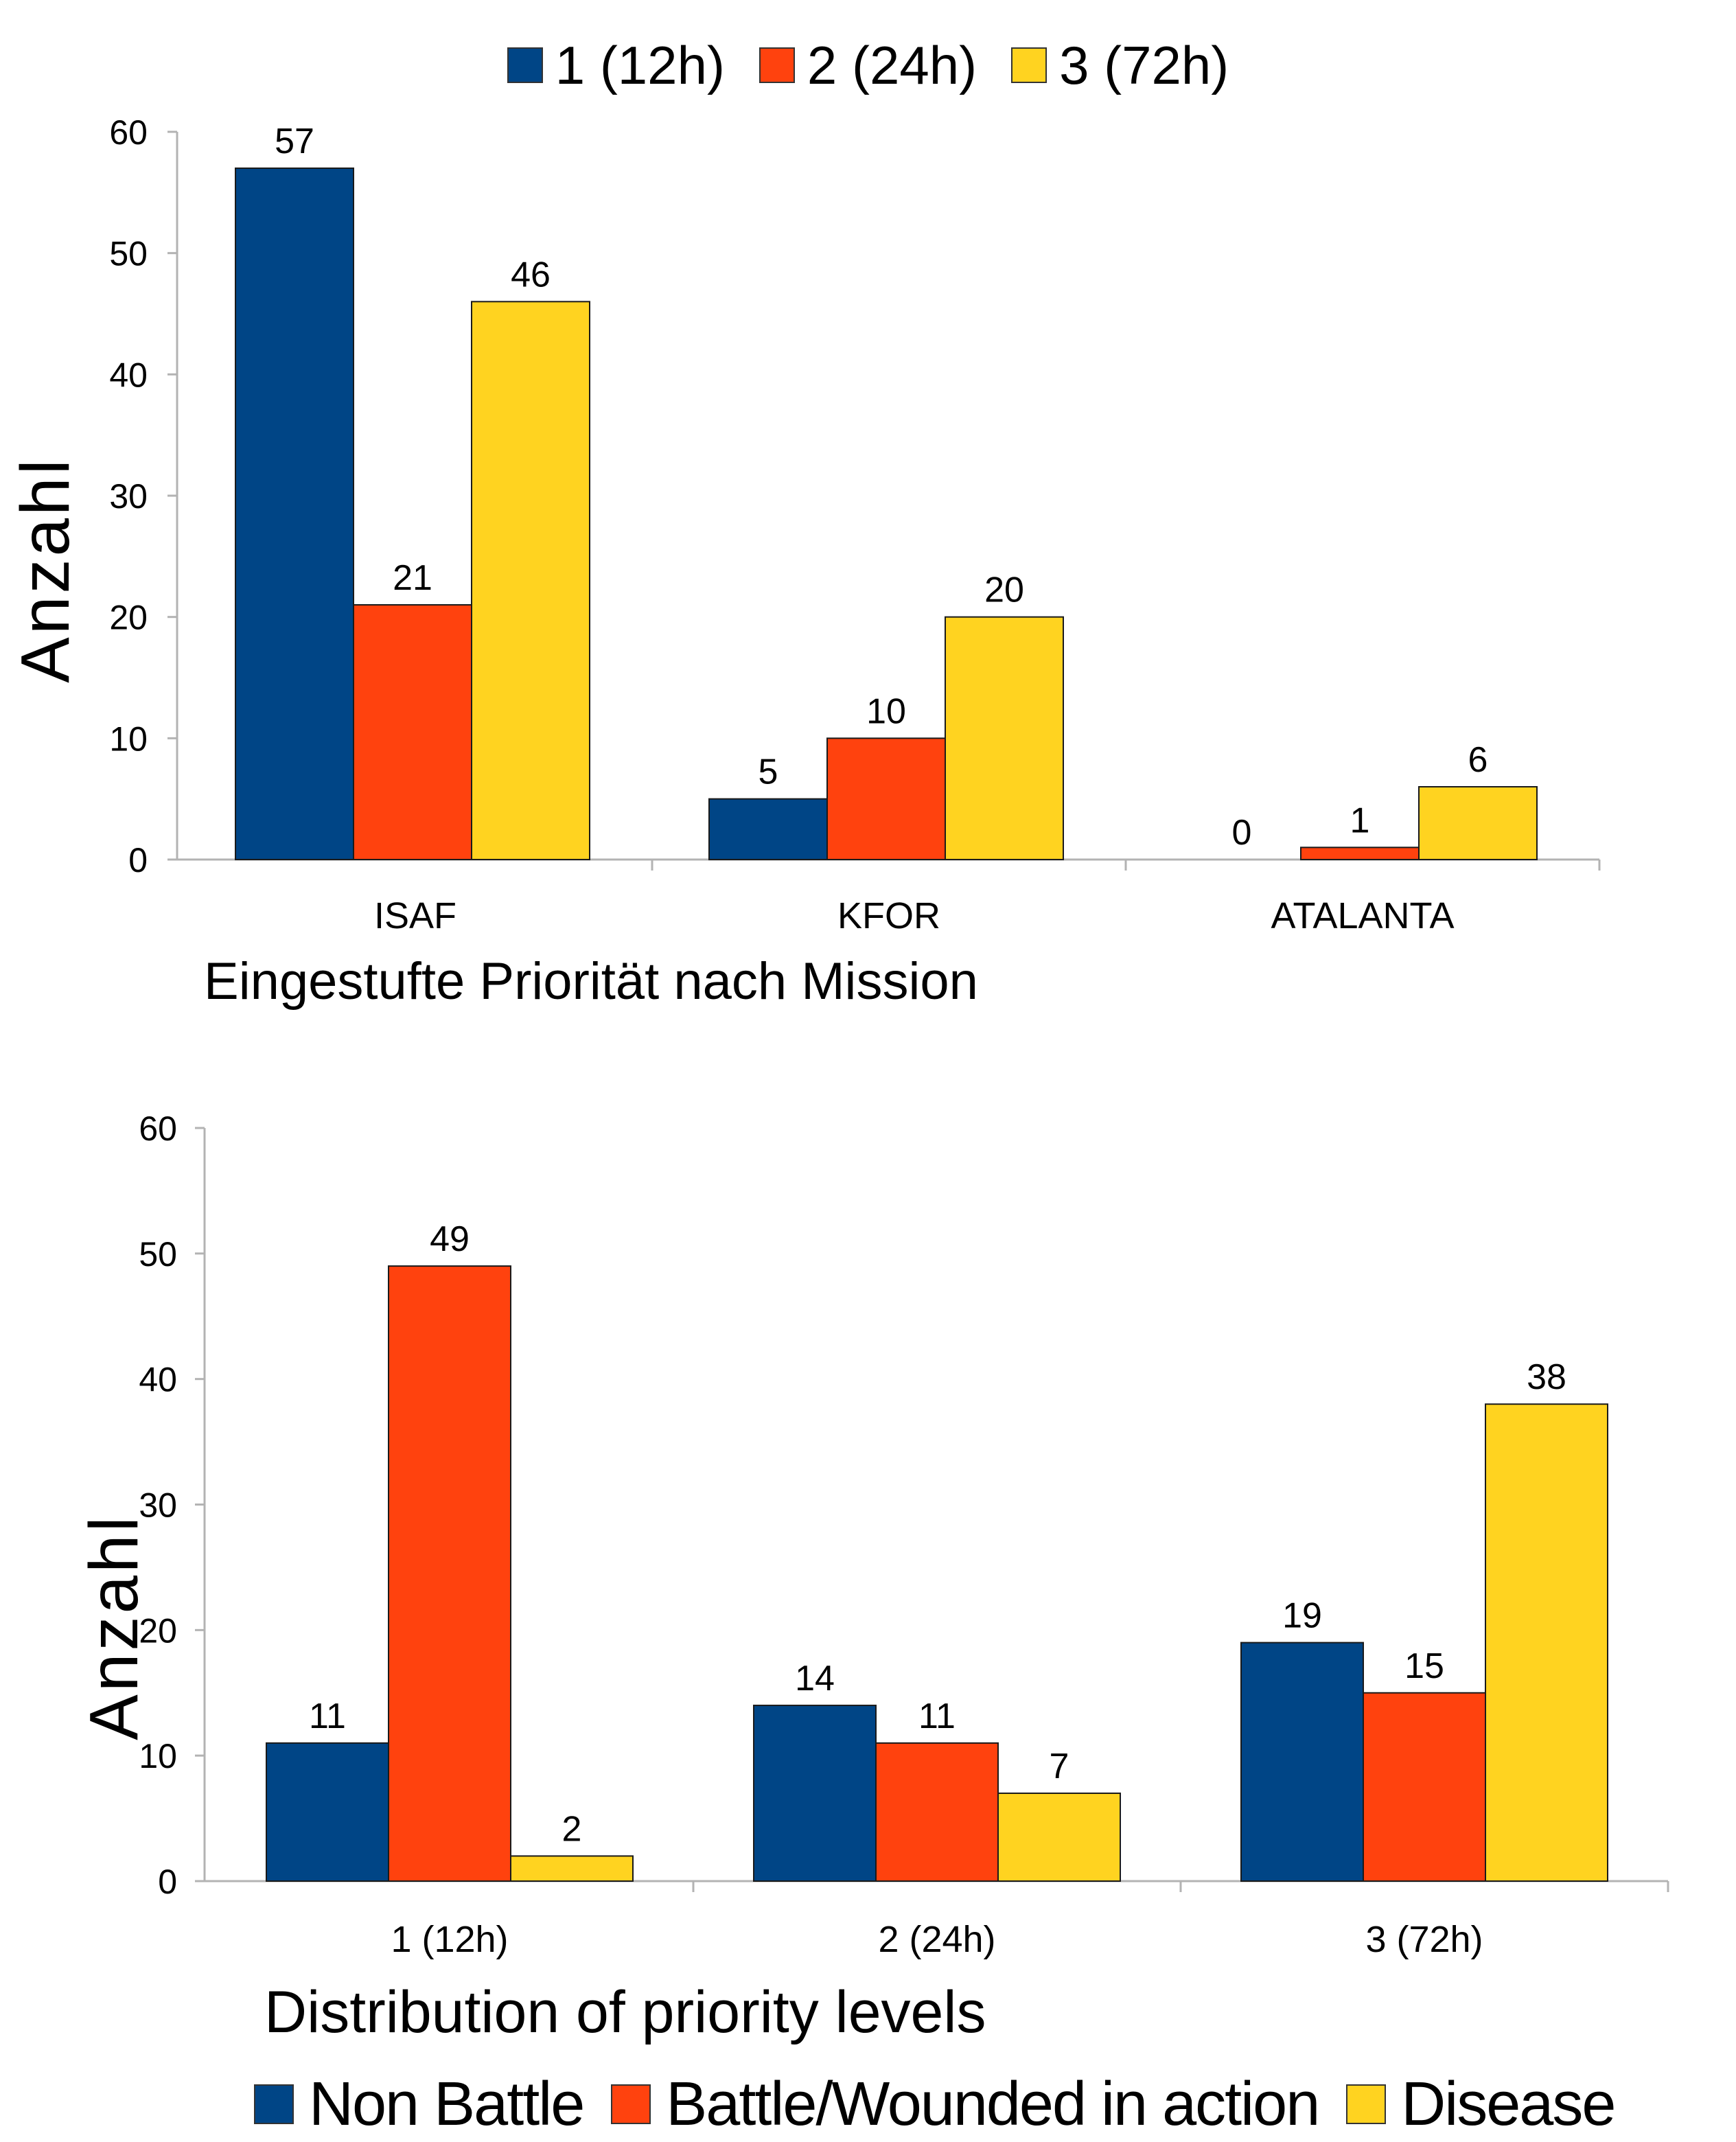 This screenshot has width=1736, height=2142. I want to click on data-label: 20, so click(1004, 590).